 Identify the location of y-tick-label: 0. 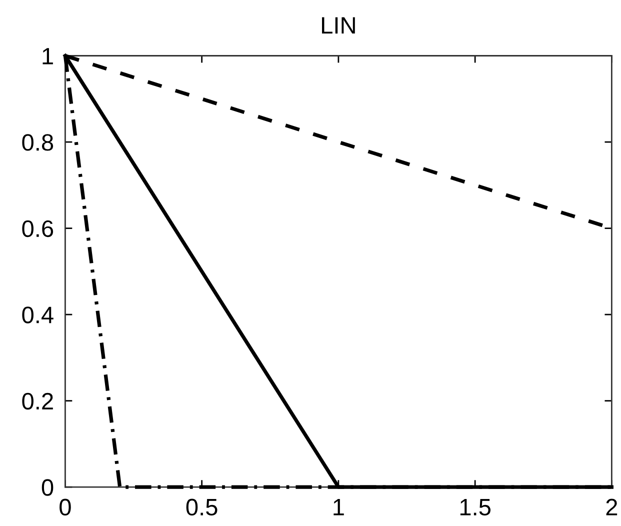
(48, 487).